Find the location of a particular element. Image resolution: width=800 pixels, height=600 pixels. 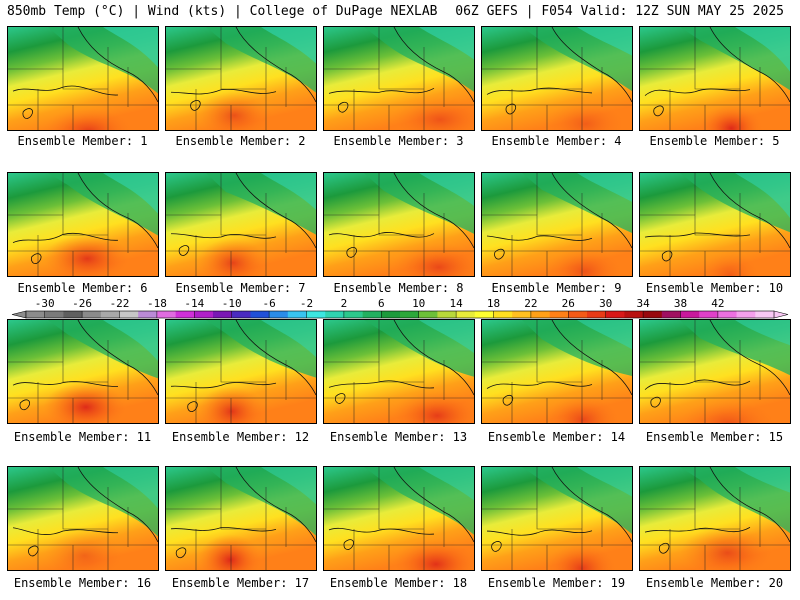

colorbar-tick-label: -2 is located at coordinates (306, 303).